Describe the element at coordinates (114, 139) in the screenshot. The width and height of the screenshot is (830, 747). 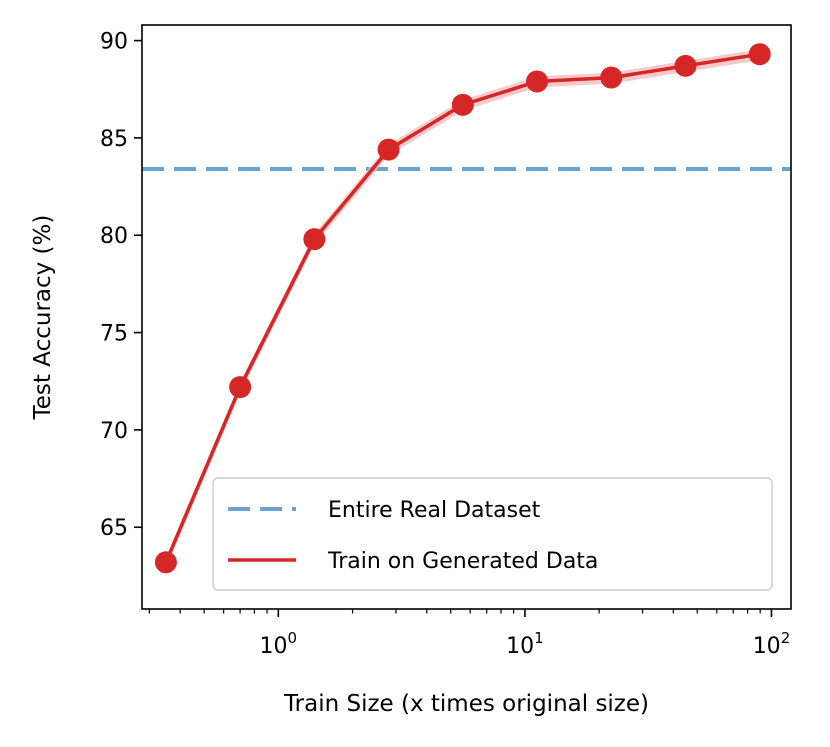
I see `y-tick-label-85: 85` at that location.